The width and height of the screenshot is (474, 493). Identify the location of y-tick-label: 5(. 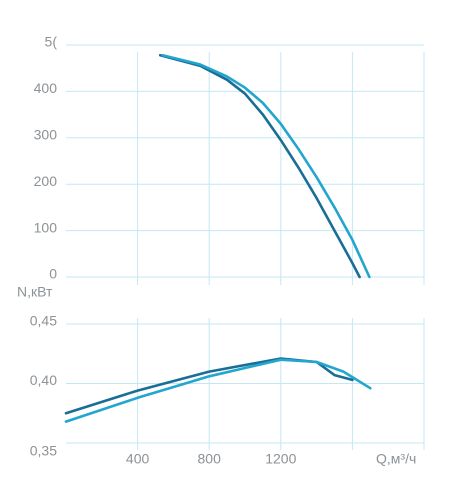
(51, 42).